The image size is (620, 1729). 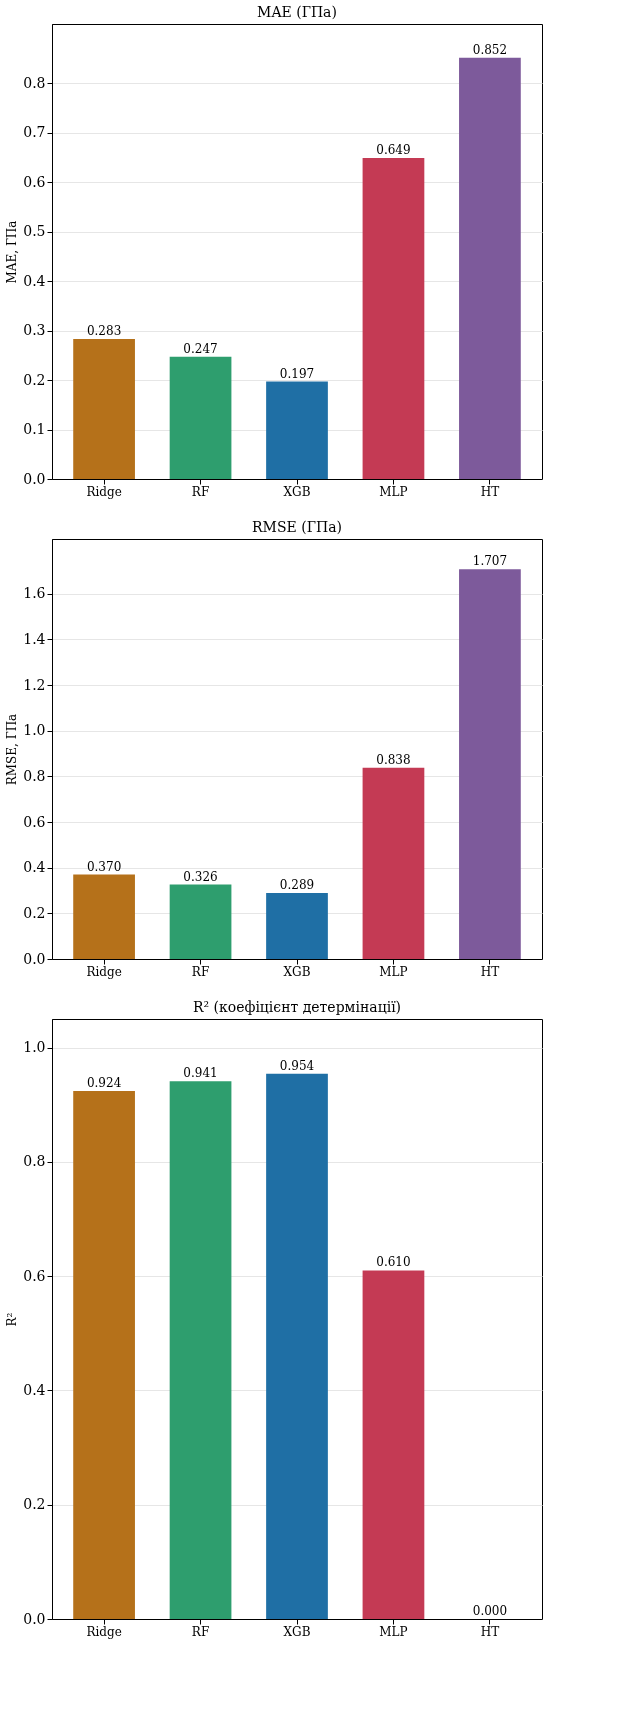 I want to click on y-tick-label: 0.7, so click(x=34, y=132).